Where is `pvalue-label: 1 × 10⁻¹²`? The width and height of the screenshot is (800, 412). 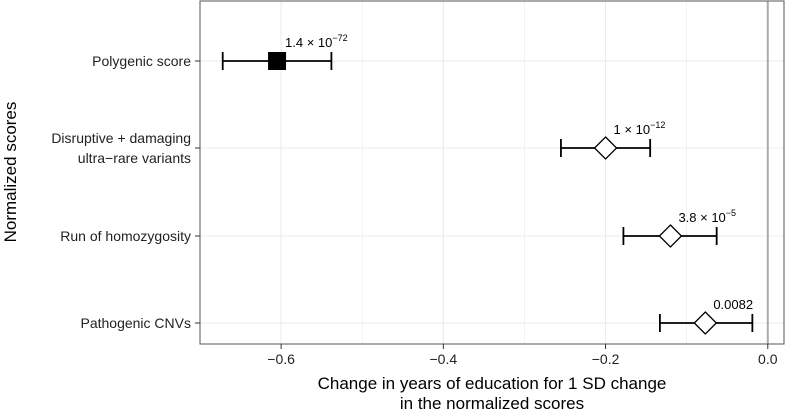 pvalue-label: 1 × 10⁻¹² is located at coordinates (640, 128).